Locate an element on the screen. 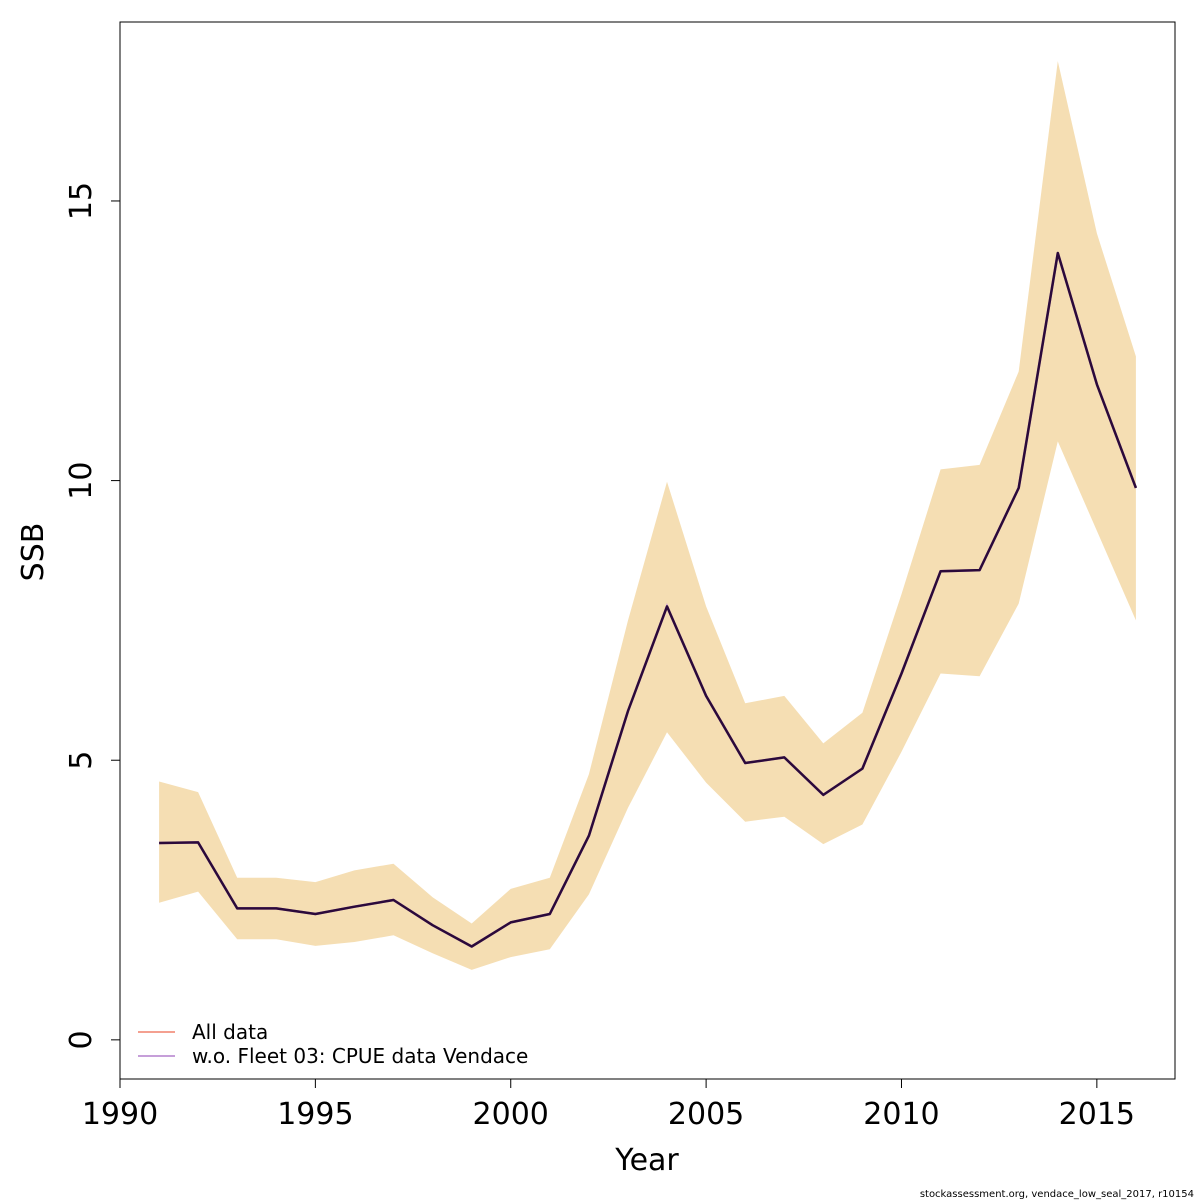 This screenshot has width=1200, height=1200. y-tick-label: 0 is located at coordinates (81, 1039).